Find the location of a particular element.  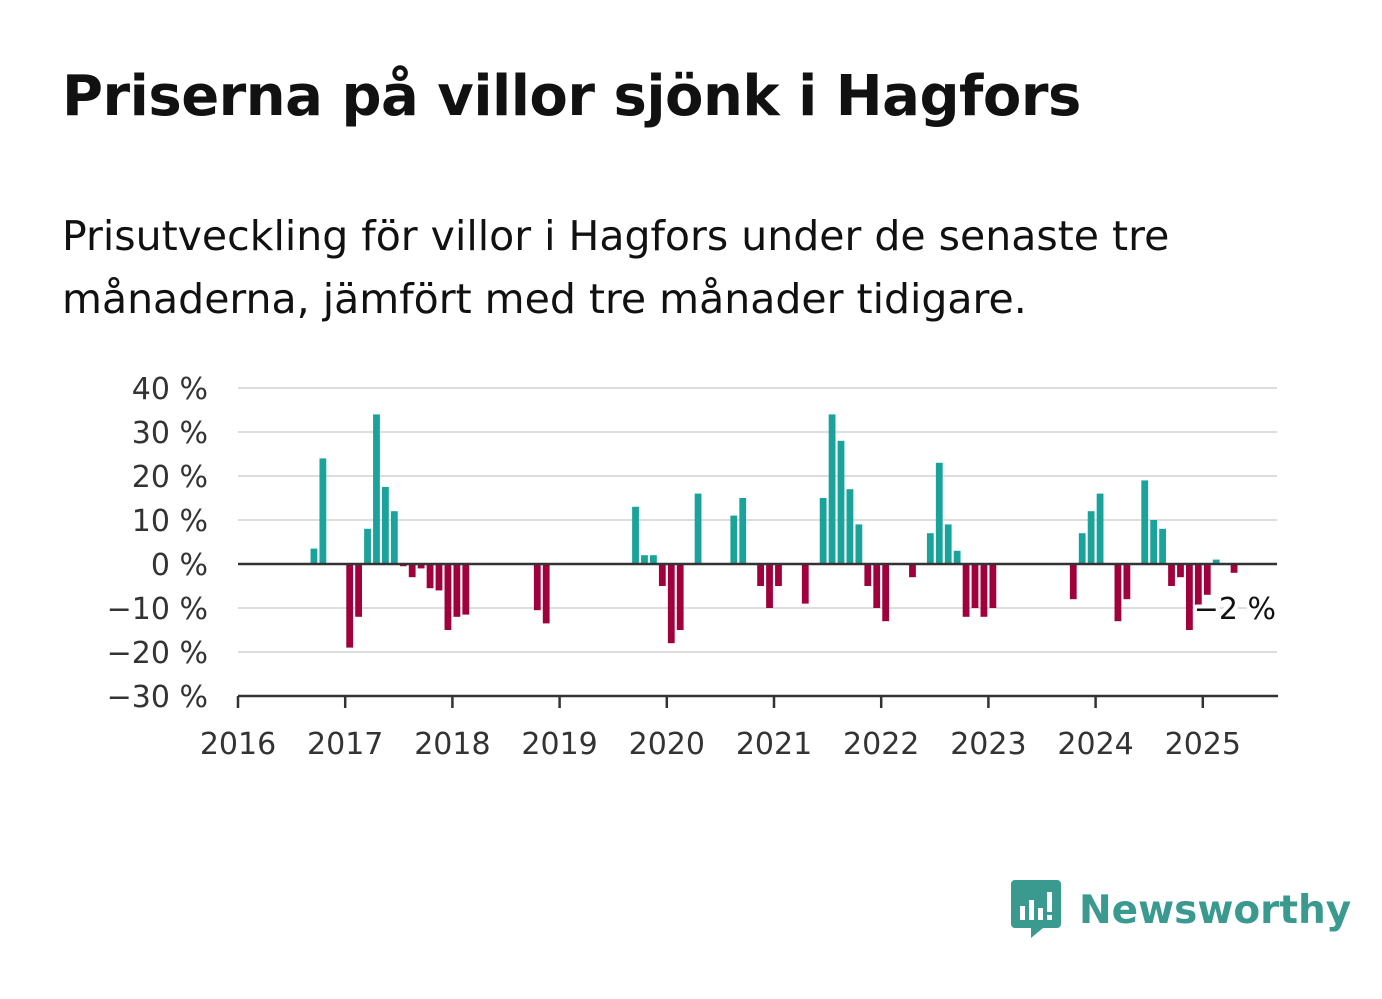

brand-name: Newsworthy is located at coordinates (1215, 910).